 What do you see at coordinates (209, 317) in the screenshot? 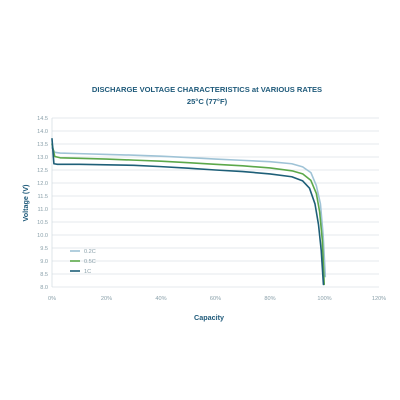
I see `x-axis-label: Capacity` at bounding box center [209, 317].